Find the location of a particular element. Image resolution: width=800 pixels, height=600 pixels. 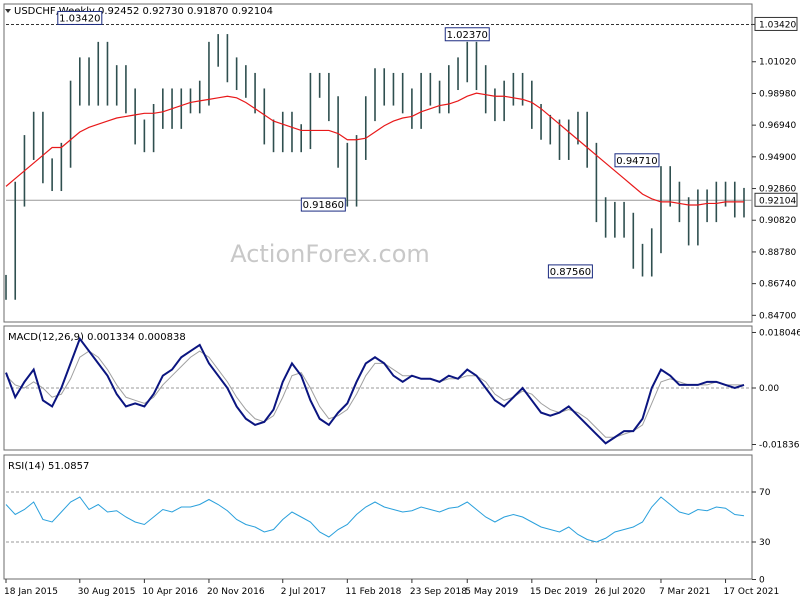

x-tick-label: 11 Feb 2018 is located at coordinates (373, 592).